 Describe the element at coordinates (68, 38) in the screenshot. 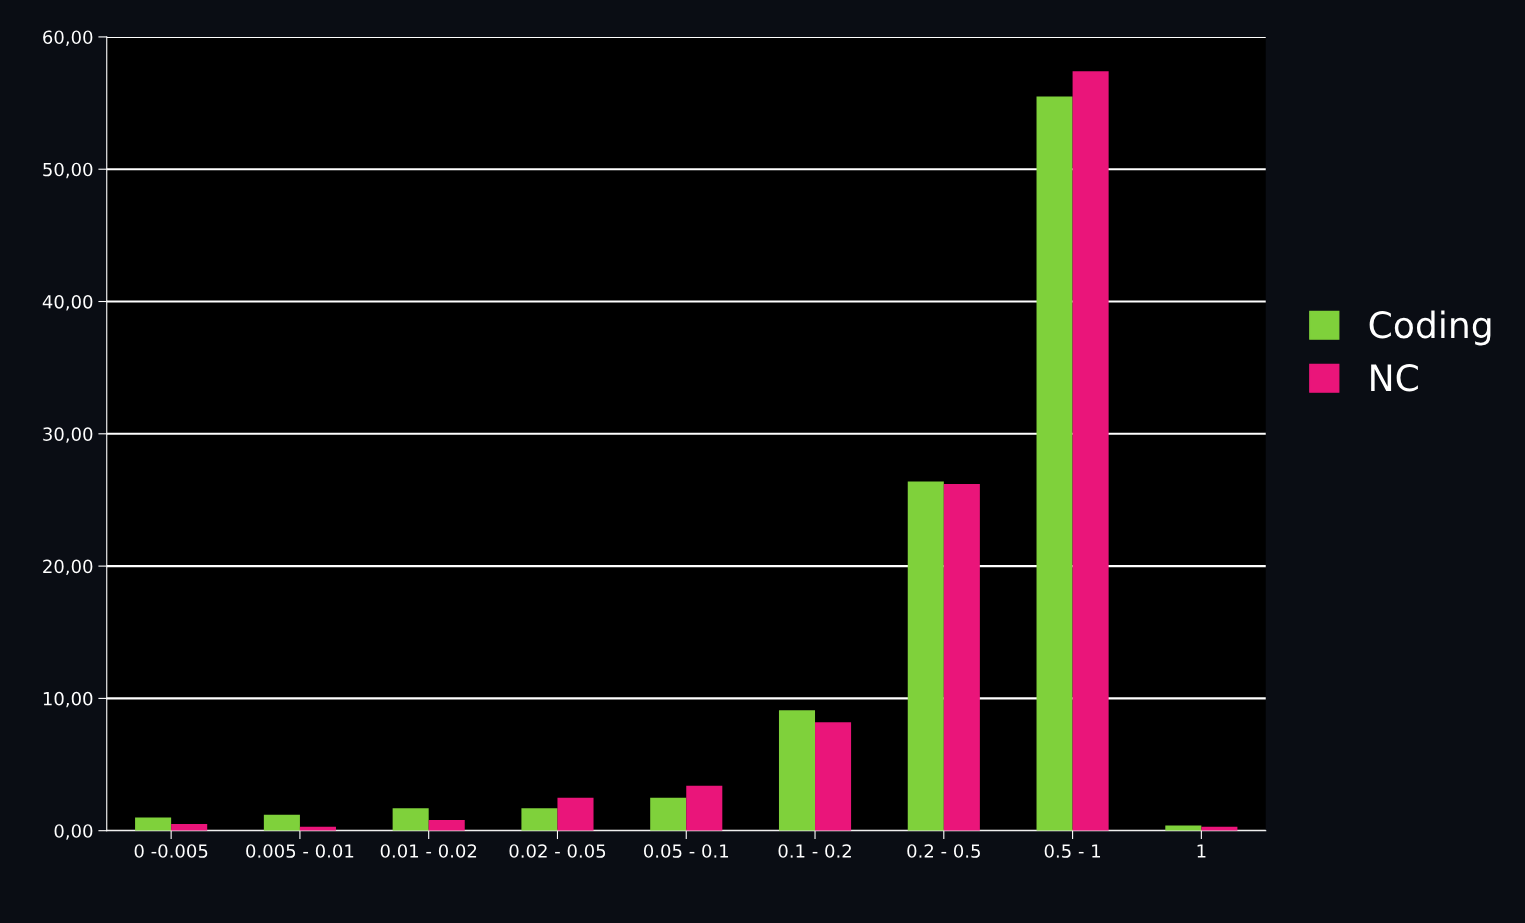

I see `y-tick-label: 60,00` at that location.